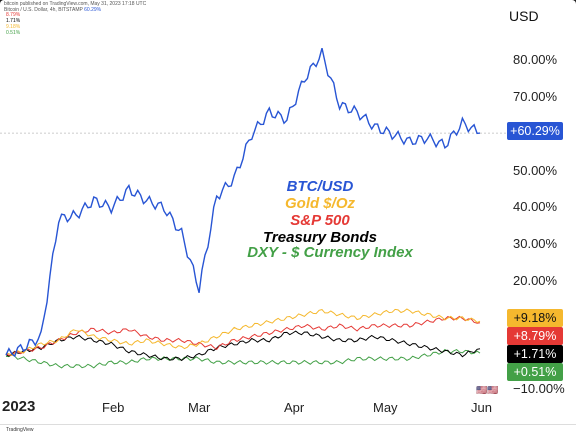  Describe the element at coordinates (19, 406) in the screenshot. I see `x-tick-label: 2023` at that location.